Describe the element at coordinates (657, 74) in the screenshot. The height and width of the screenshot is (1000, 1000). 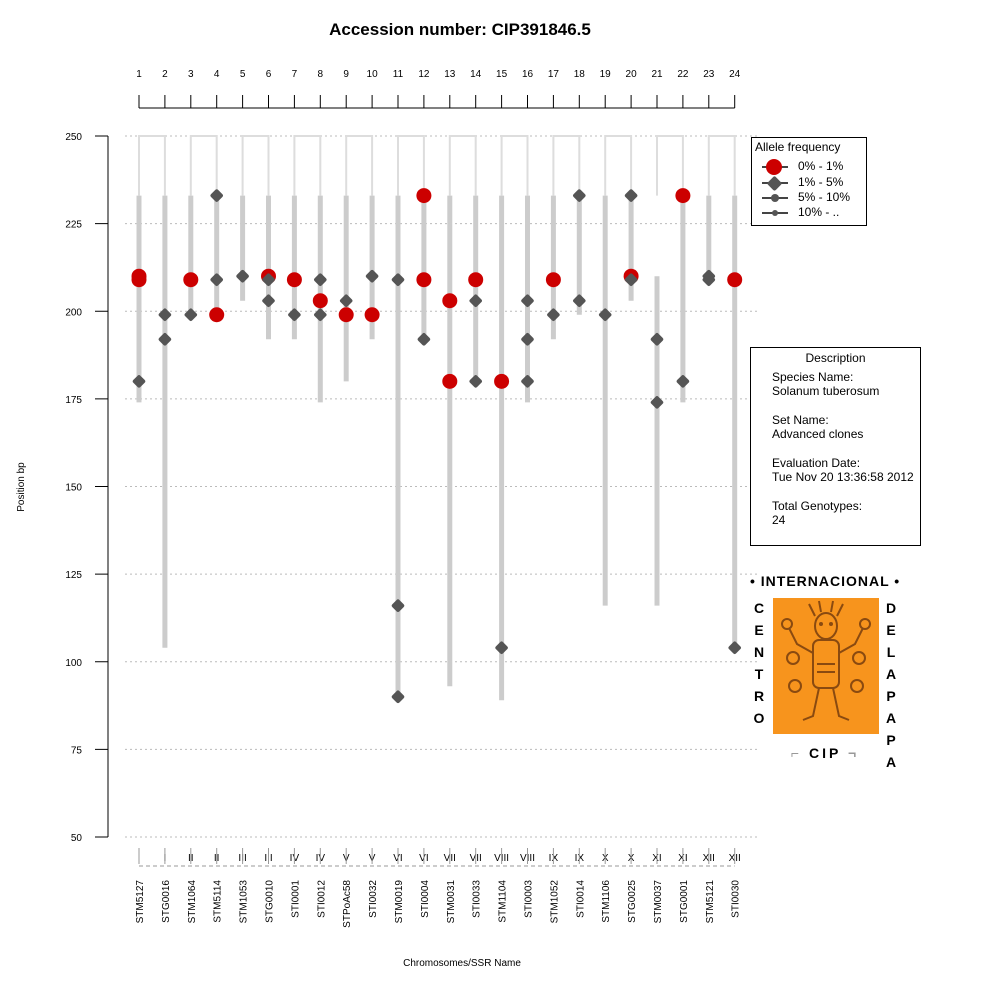
I see `marker-number: 21` at that location.